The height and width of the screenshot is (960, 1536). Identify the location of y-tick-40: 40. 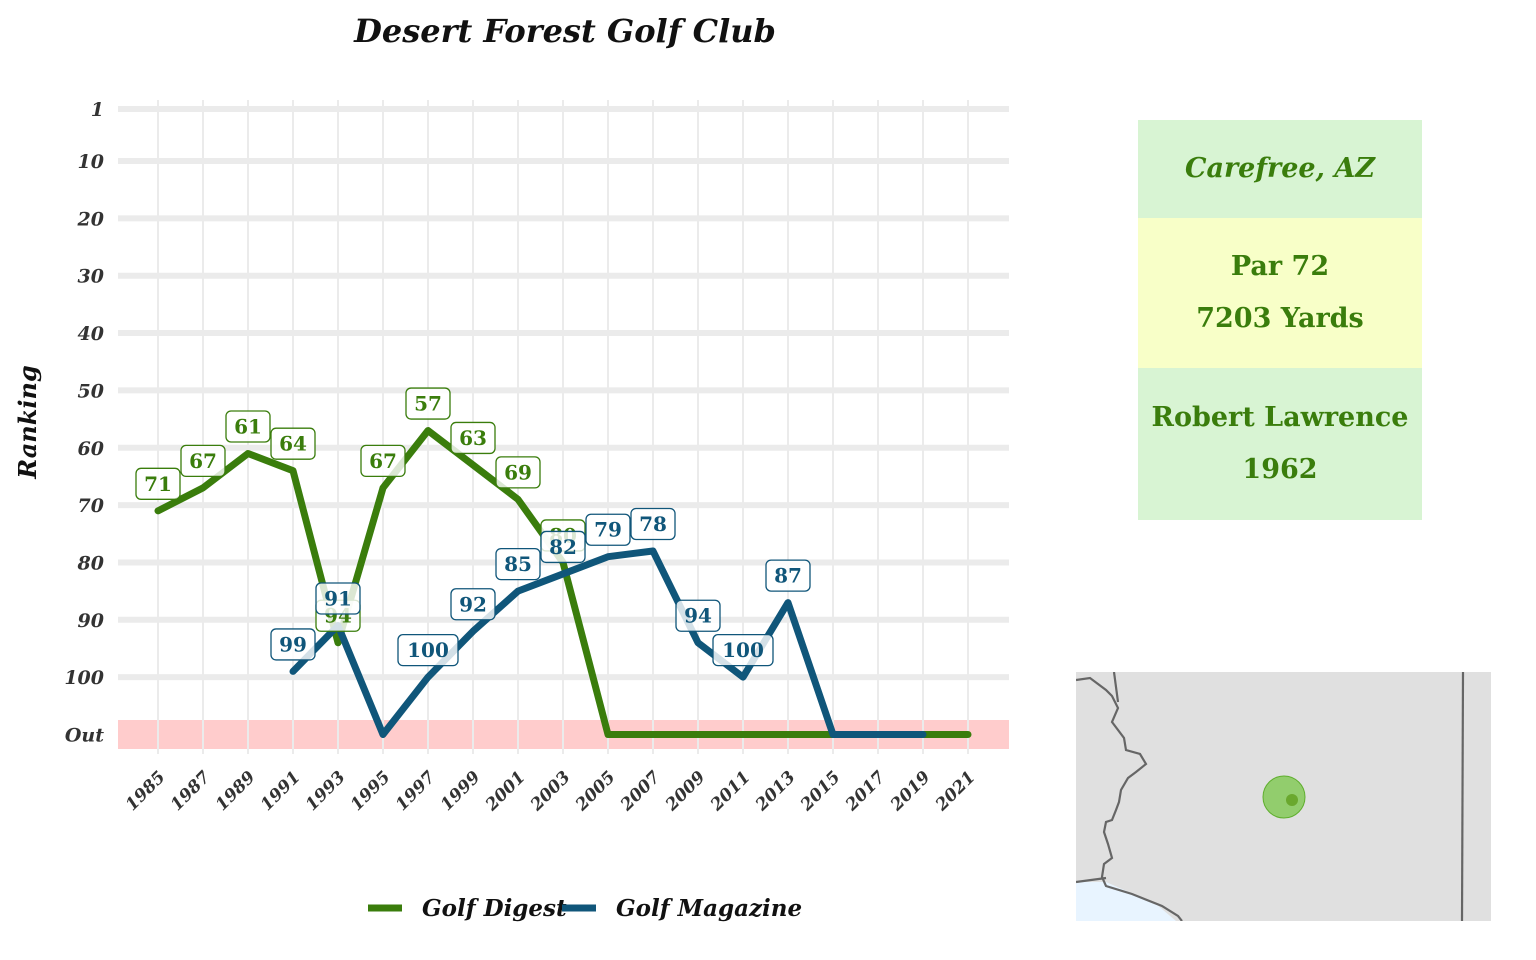
(91, 334).